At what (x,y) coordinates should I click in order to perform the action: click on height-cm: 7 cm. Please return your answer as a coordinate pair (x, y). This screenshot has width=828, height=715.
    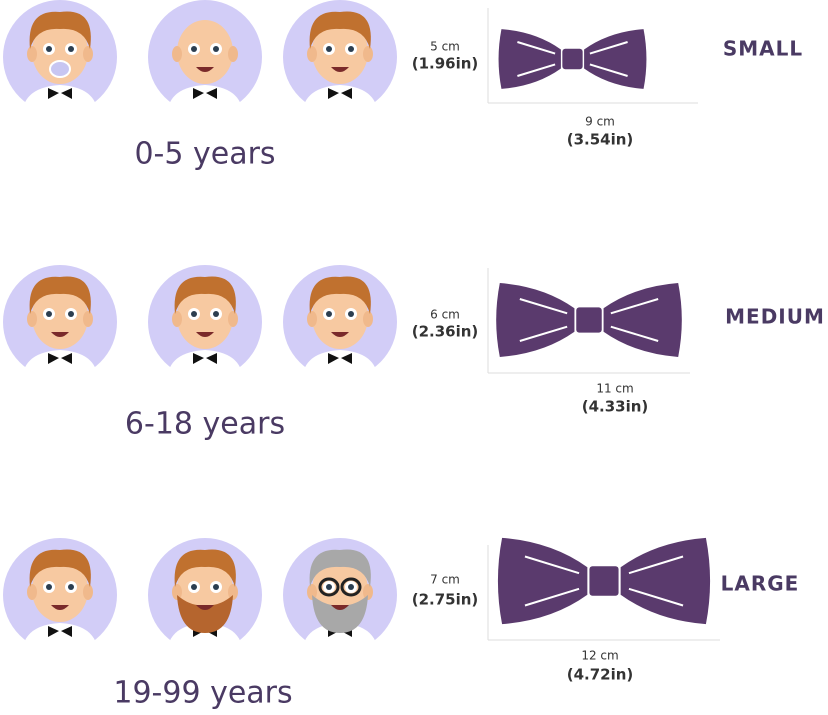
    Looking at the image, I should click on (445, 580).